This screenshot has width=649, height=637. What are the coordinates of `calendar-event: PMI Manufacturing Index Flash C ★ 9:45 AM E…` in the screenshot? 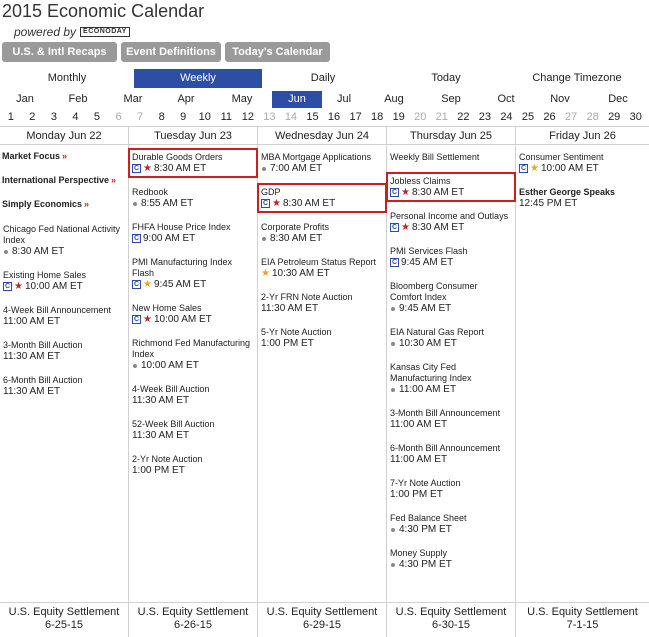 It's located at (193, 273).